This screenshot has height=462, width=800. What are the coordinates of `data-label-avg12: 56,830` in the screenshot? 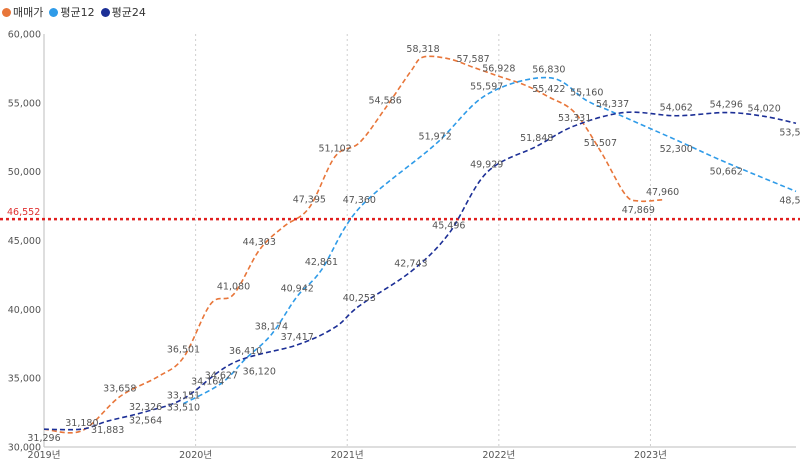 It's located at (548, 70).